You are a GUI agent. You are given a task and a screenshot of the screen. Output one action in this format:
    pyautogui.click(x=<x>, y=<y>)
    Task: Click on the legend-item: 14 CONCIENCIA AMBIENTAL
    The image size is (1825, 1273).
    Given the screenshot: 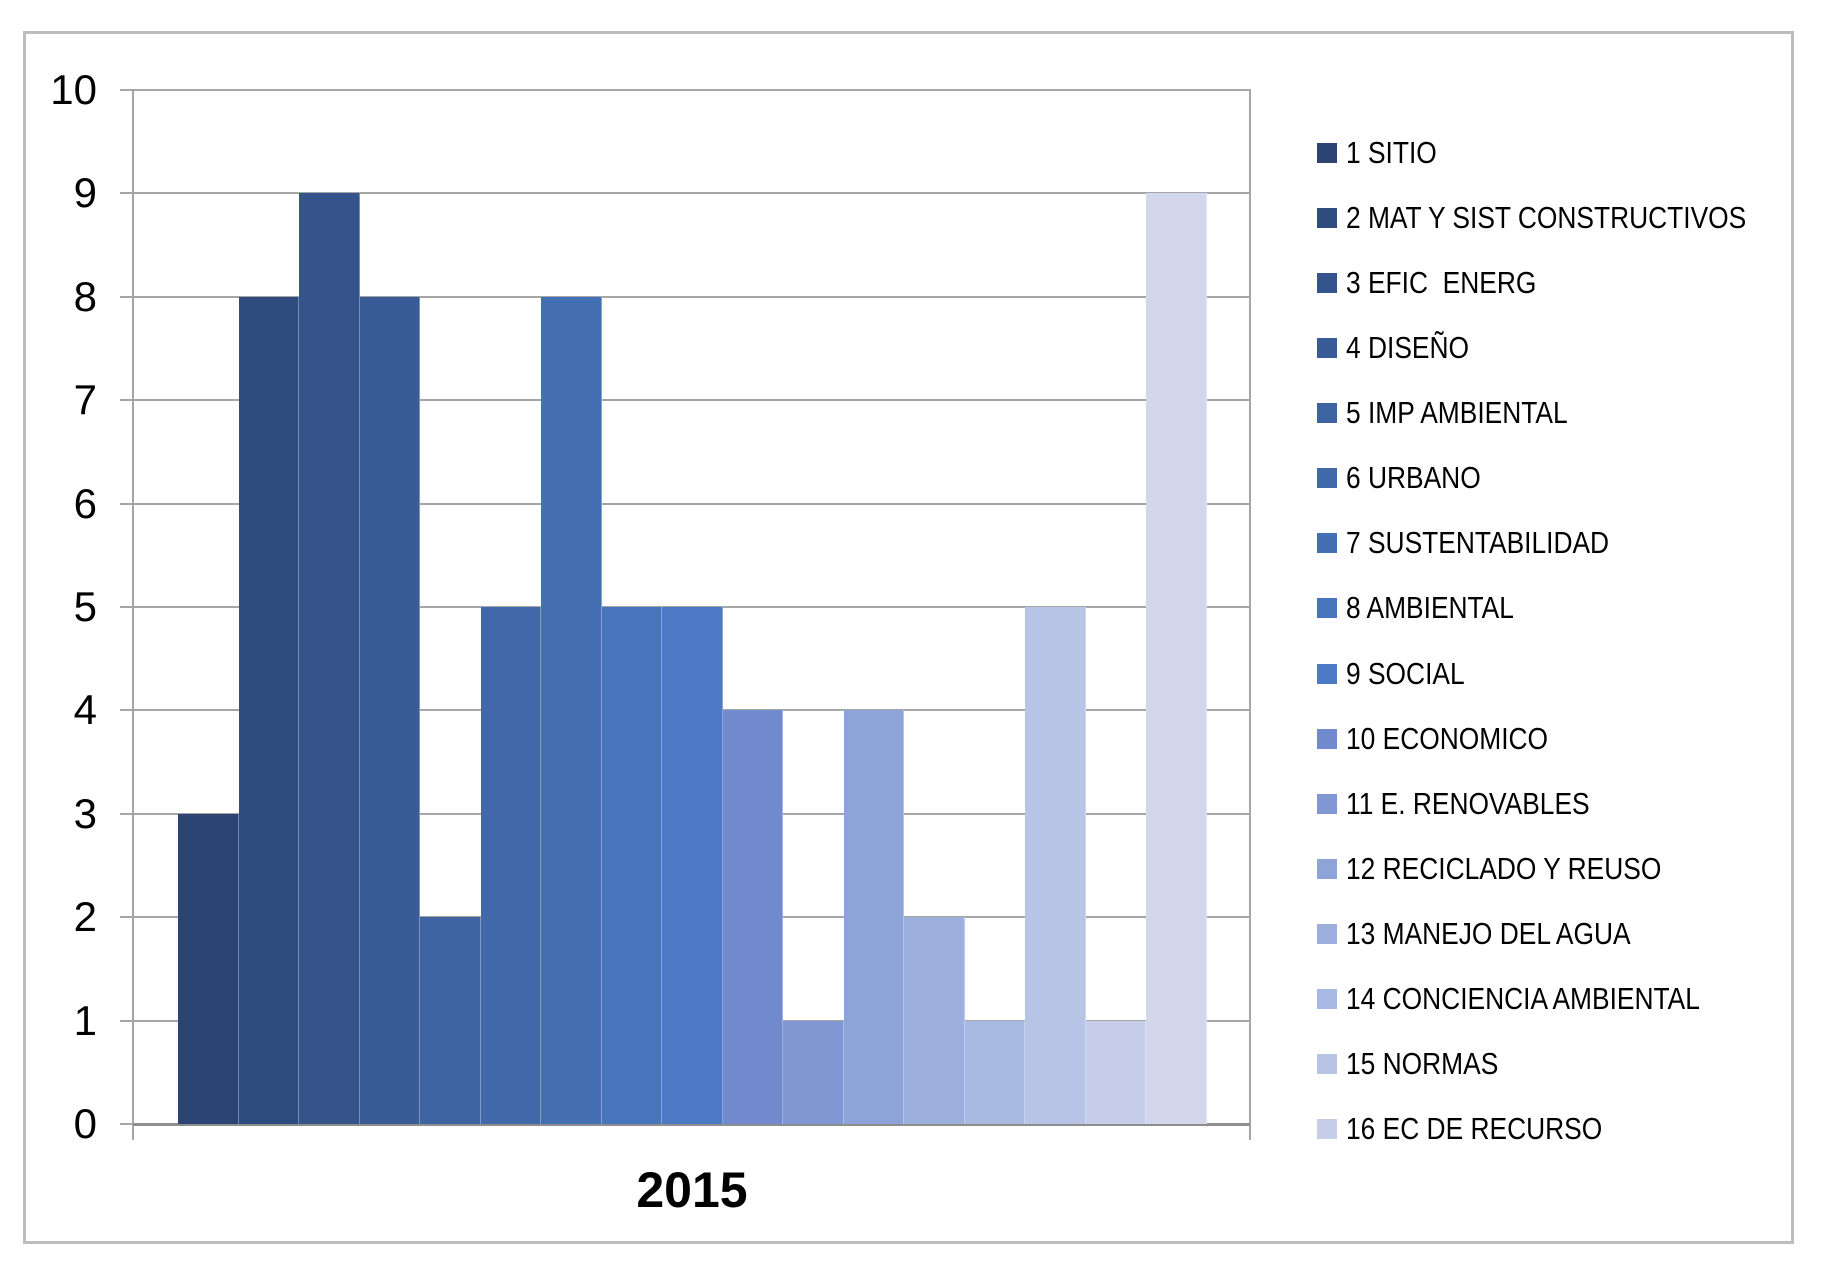 What is the action you would take?
    pyautogui.click(x=1539, y=998)
    